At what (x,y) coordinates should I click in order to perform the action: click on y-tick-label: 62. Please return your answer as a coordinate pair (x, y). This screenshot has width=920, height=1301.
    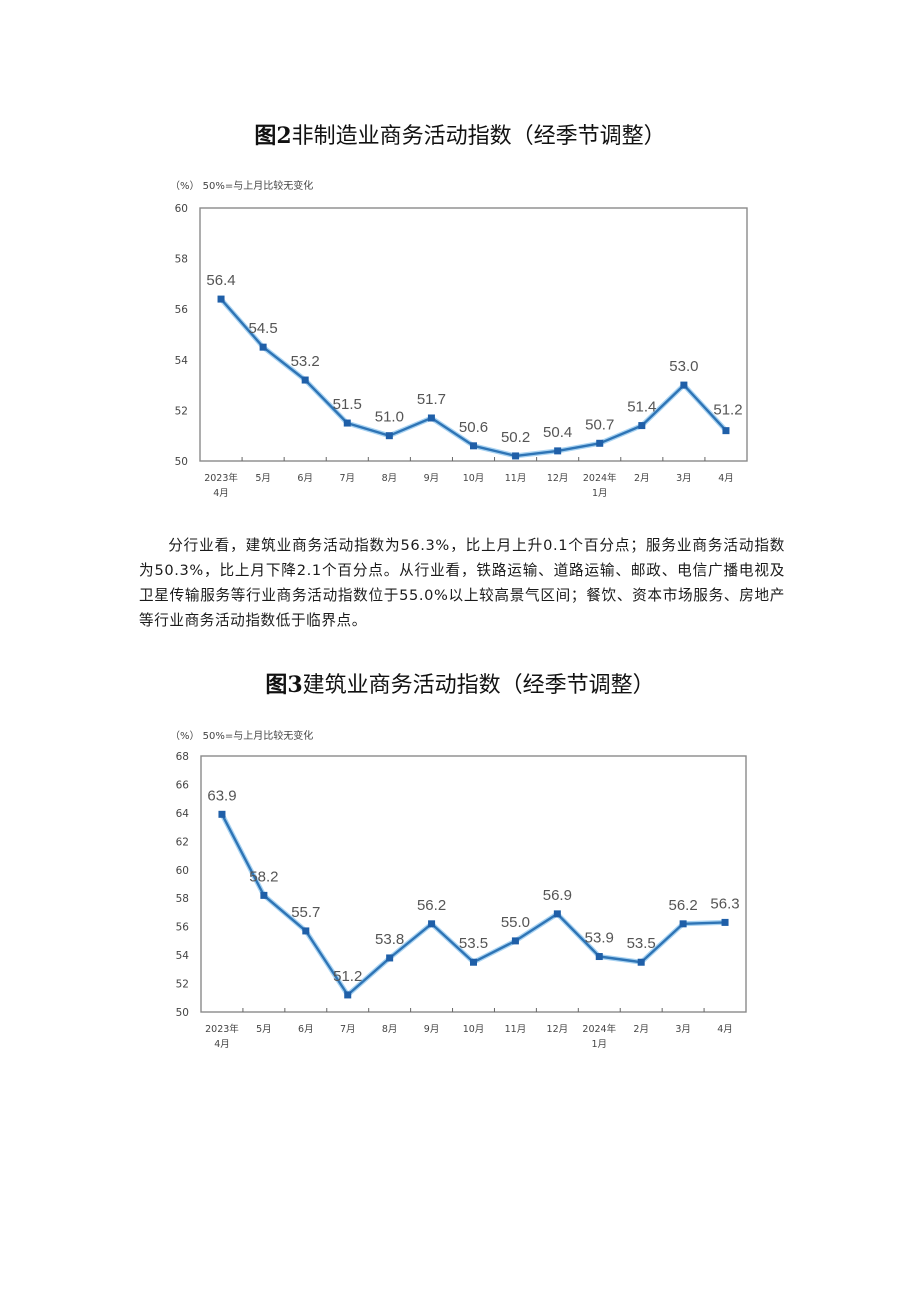
    Looking at the image, I should click on (182, 842).